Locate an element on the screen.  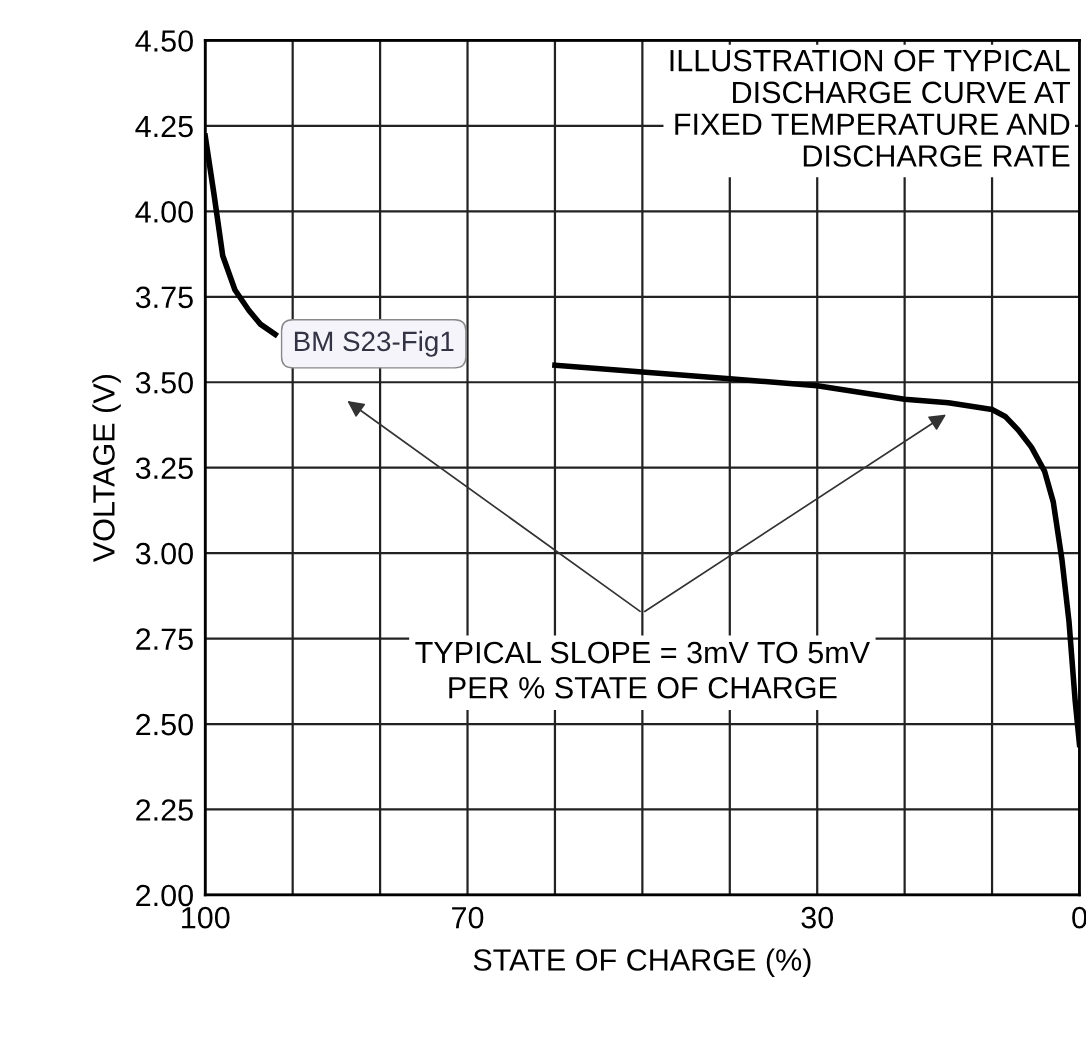
text: ILLUSTRATION OF TYPICAL DISCHARGE CURVE AT FIXED TEMPERATURE AND DISCHARGE RATE is located at coordinates (870, 108).